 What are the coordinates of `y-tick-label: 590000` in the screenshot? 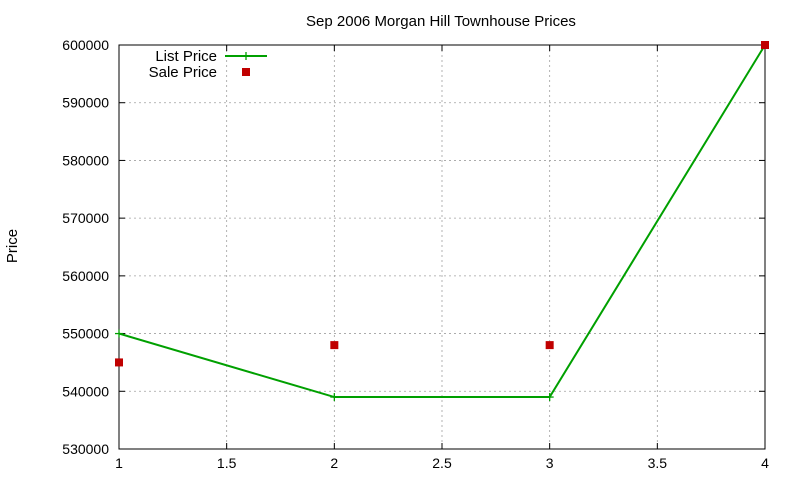 It's located at (85, 103).